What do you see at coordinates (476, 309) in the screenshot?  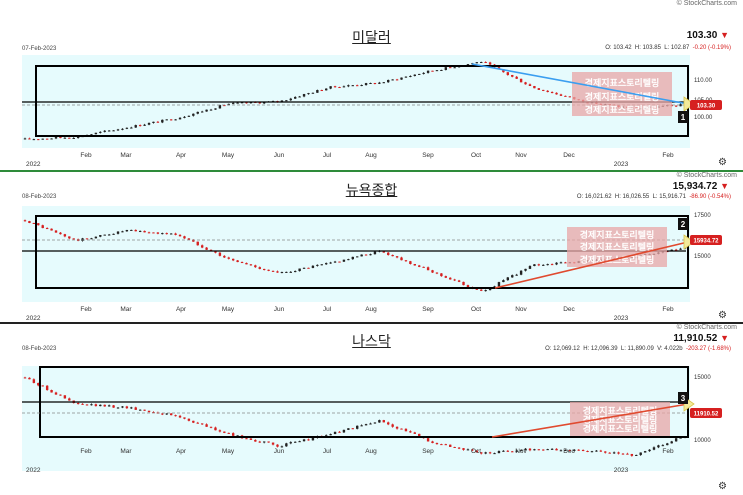 I see `x-tick-label: Oct` at bounding box center [476, 309].